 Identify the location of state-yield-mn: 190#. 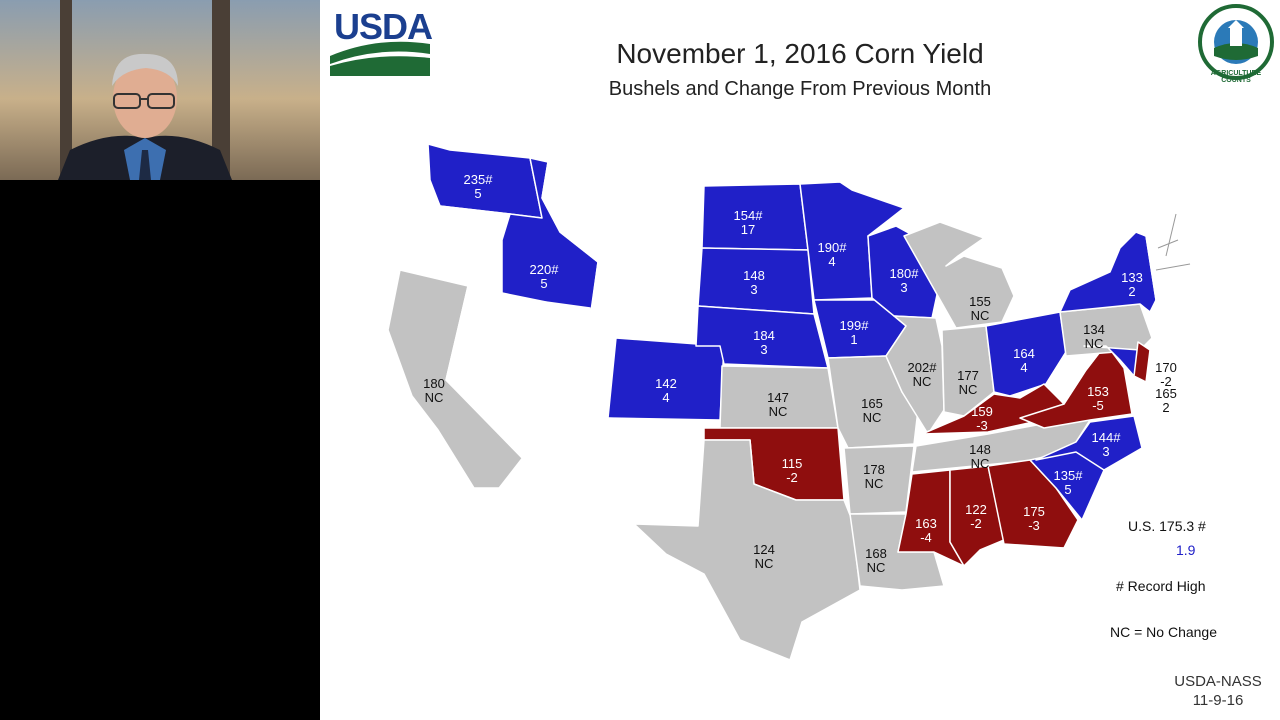
(833, 247).